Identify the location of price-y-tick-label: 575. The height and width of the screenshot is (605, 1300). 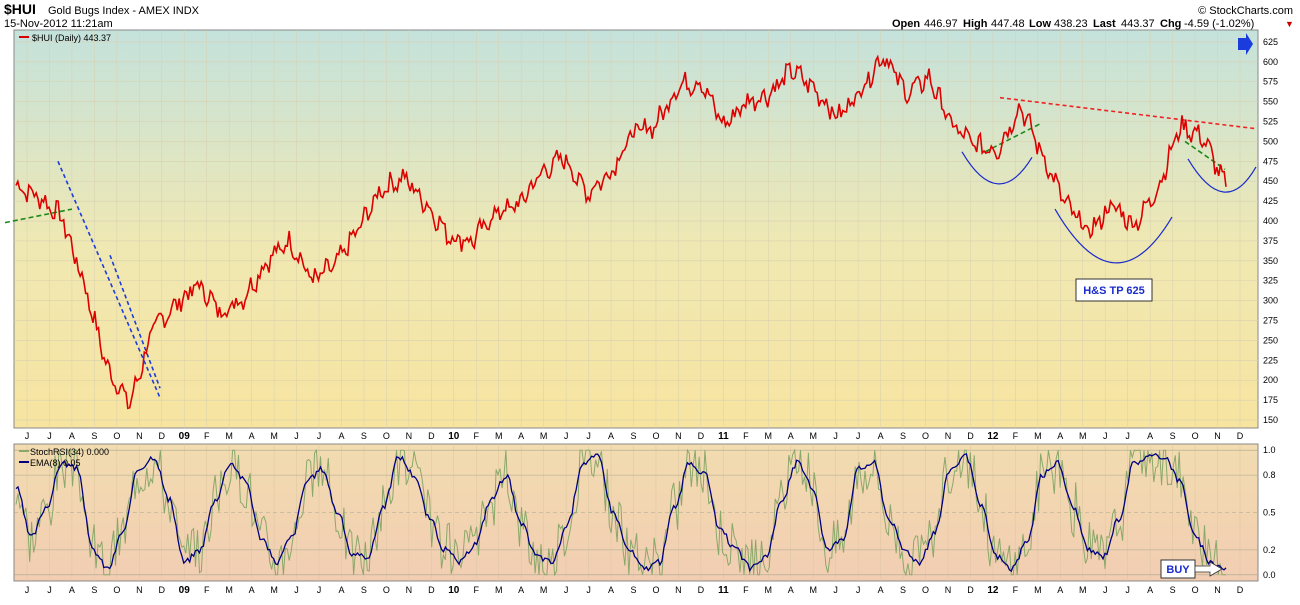
(1270, 82).